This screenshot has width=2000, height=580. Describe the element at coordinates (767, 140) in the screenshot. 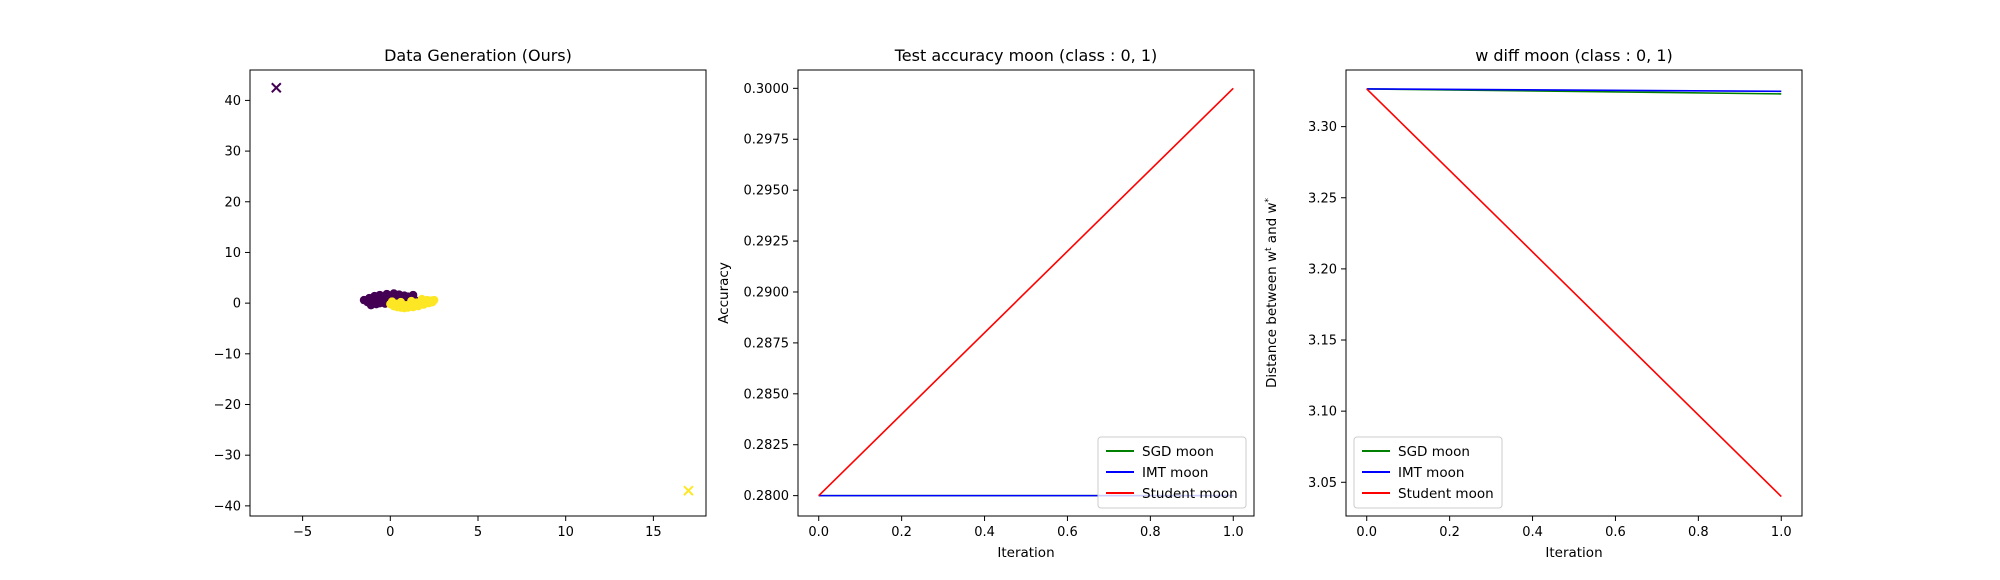

I see `y-tick-label: 0.2975` at that location.